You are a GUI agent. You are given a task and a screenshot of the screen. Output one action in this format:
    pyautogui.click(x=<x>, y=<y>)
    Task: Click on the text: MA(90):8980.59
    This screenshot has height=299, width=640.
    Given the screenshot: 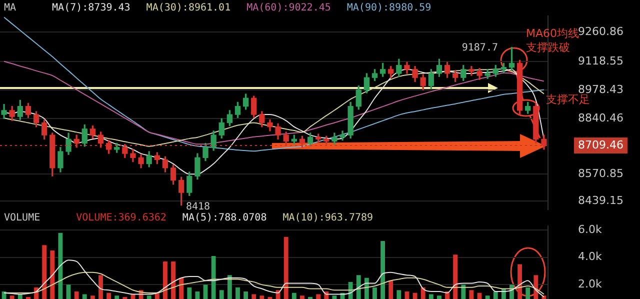 What is the action you would take?
    pyautogui.click(x=389, y=8)
    